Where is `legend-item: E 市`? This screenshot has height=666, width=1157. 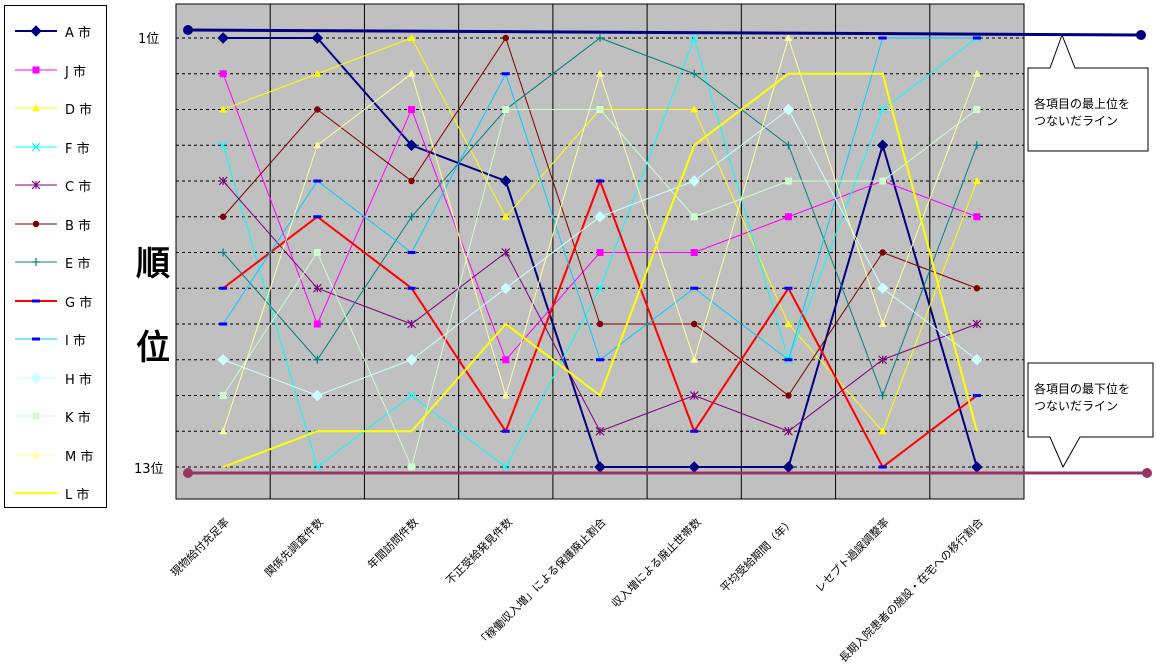 legend-item: E 市 is located at coordinates (55, 261).